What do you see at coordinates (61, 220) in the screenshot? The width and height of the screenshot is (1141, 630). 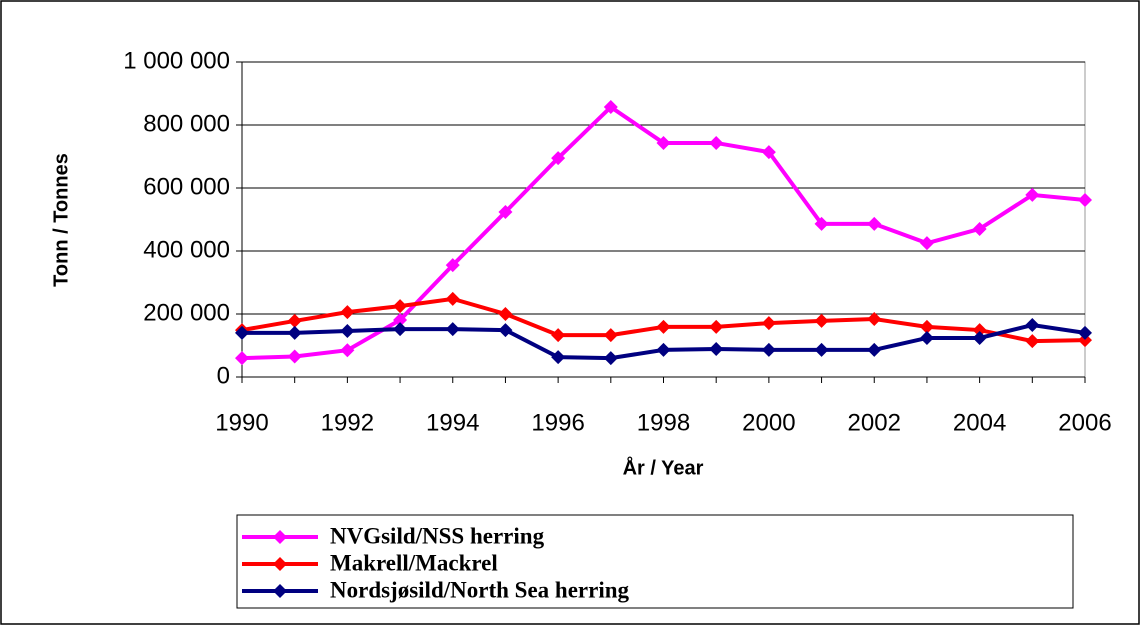 I see `y-axis-title: Tonn / Tonnes` at bounding box center [61, 220].